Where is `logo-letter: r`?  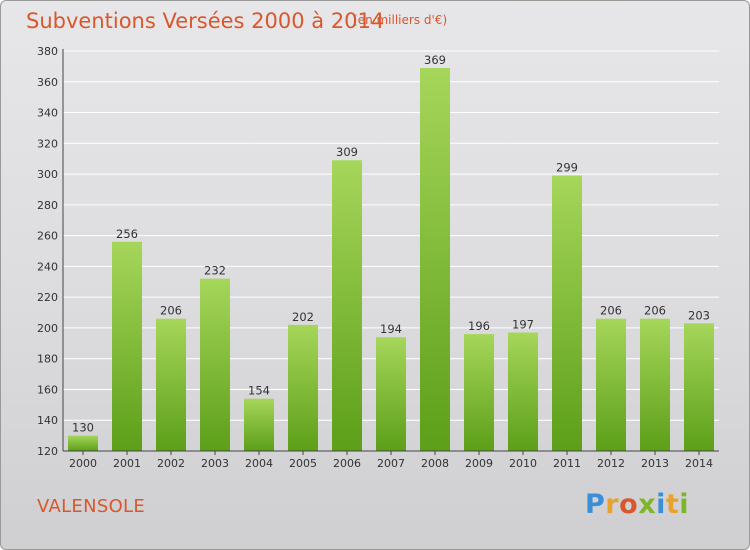 logo-letter: r is located at coordinates (612, 504).